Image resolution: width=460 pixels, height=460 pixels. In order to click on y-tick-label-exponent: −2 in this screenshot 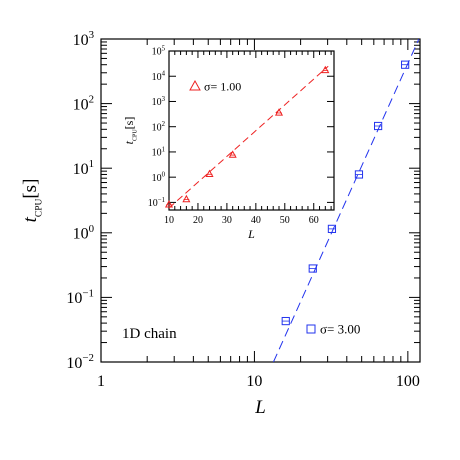, I will do `click(88, 358)`.